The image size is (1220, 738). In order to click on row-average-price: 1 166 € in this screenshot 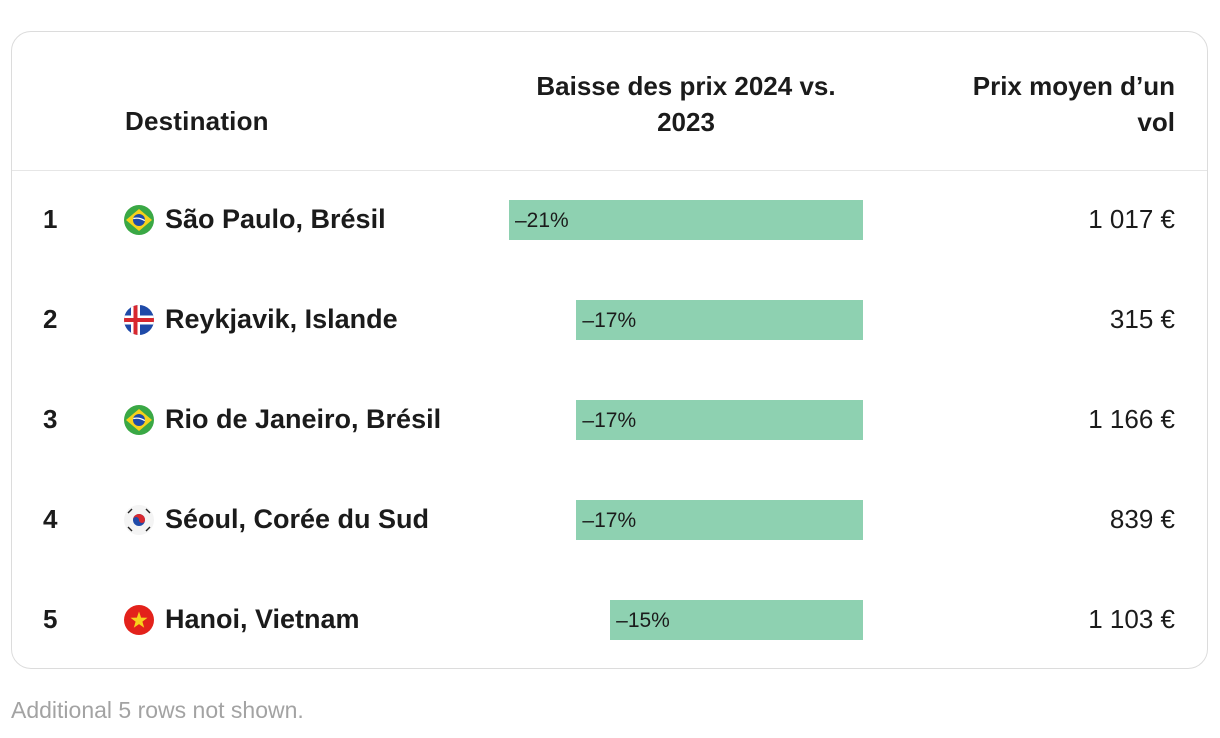, I will do `click(1131, 419)`.